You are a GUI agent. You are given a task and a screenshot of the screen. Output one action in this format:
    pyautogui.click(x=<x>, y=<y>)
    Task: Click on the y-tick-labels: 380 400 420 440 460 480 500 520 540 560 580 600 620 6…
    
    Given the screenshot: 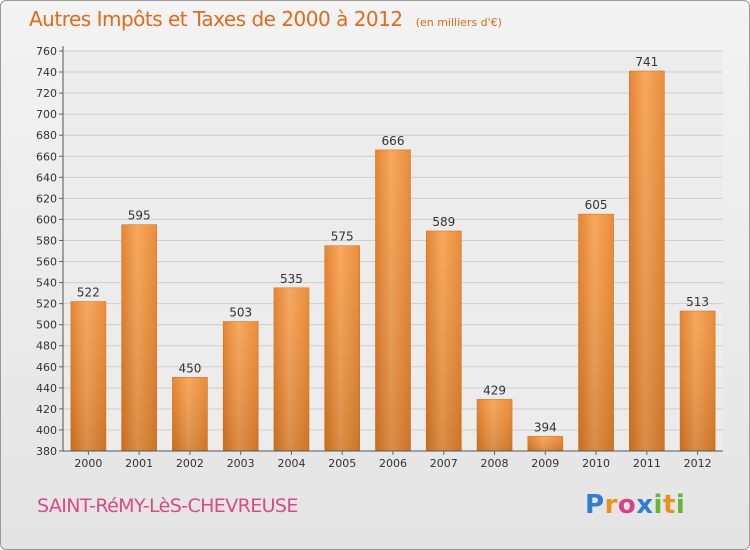 What is the action you would take?
    pyautogui.click(x=46, y=251)
    